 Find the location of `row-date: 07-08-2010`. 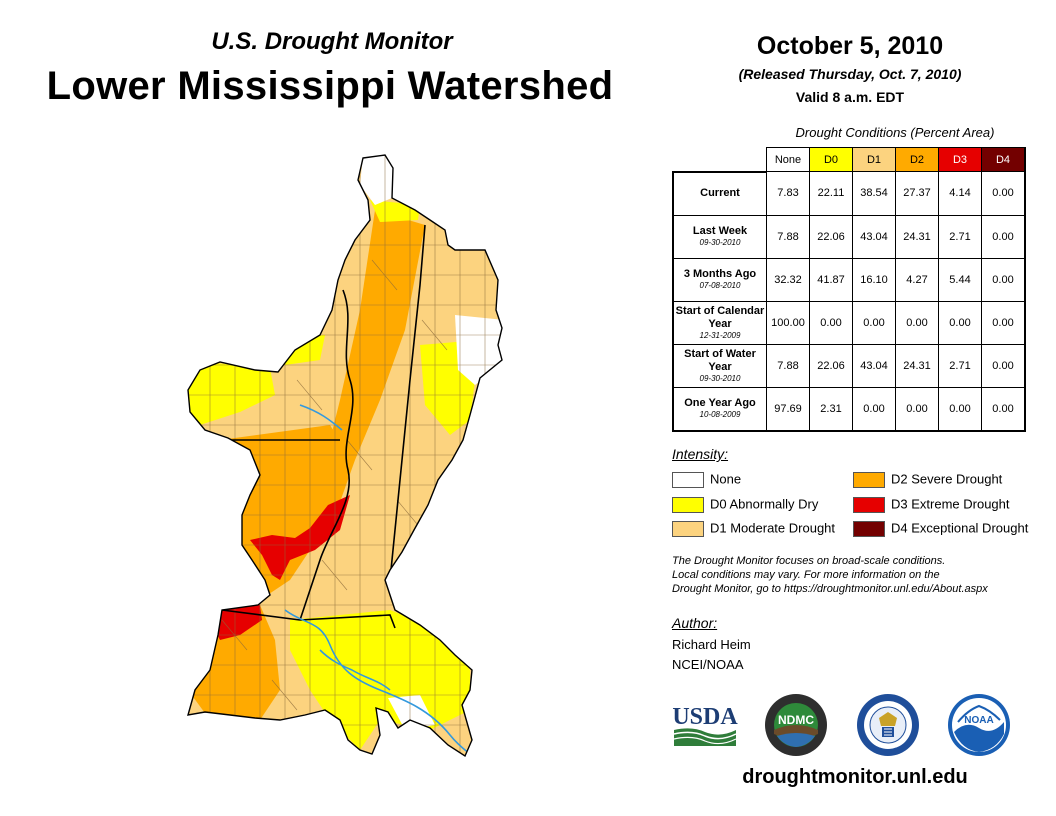

row-date: 07-08-2010 is located at coordinates (720, 285).